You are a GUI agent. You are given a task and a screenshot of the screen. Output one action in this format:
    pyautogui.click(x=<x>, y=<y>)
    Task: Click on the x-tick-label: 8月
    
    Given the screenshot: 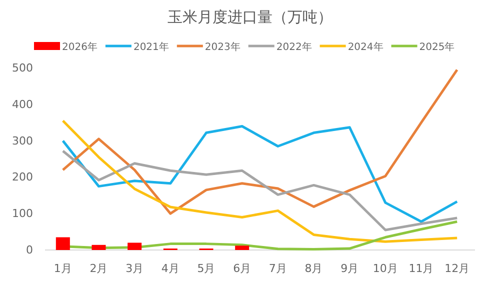 What is the action you would take?
    pyautogui.click(x=313, y=268)
    